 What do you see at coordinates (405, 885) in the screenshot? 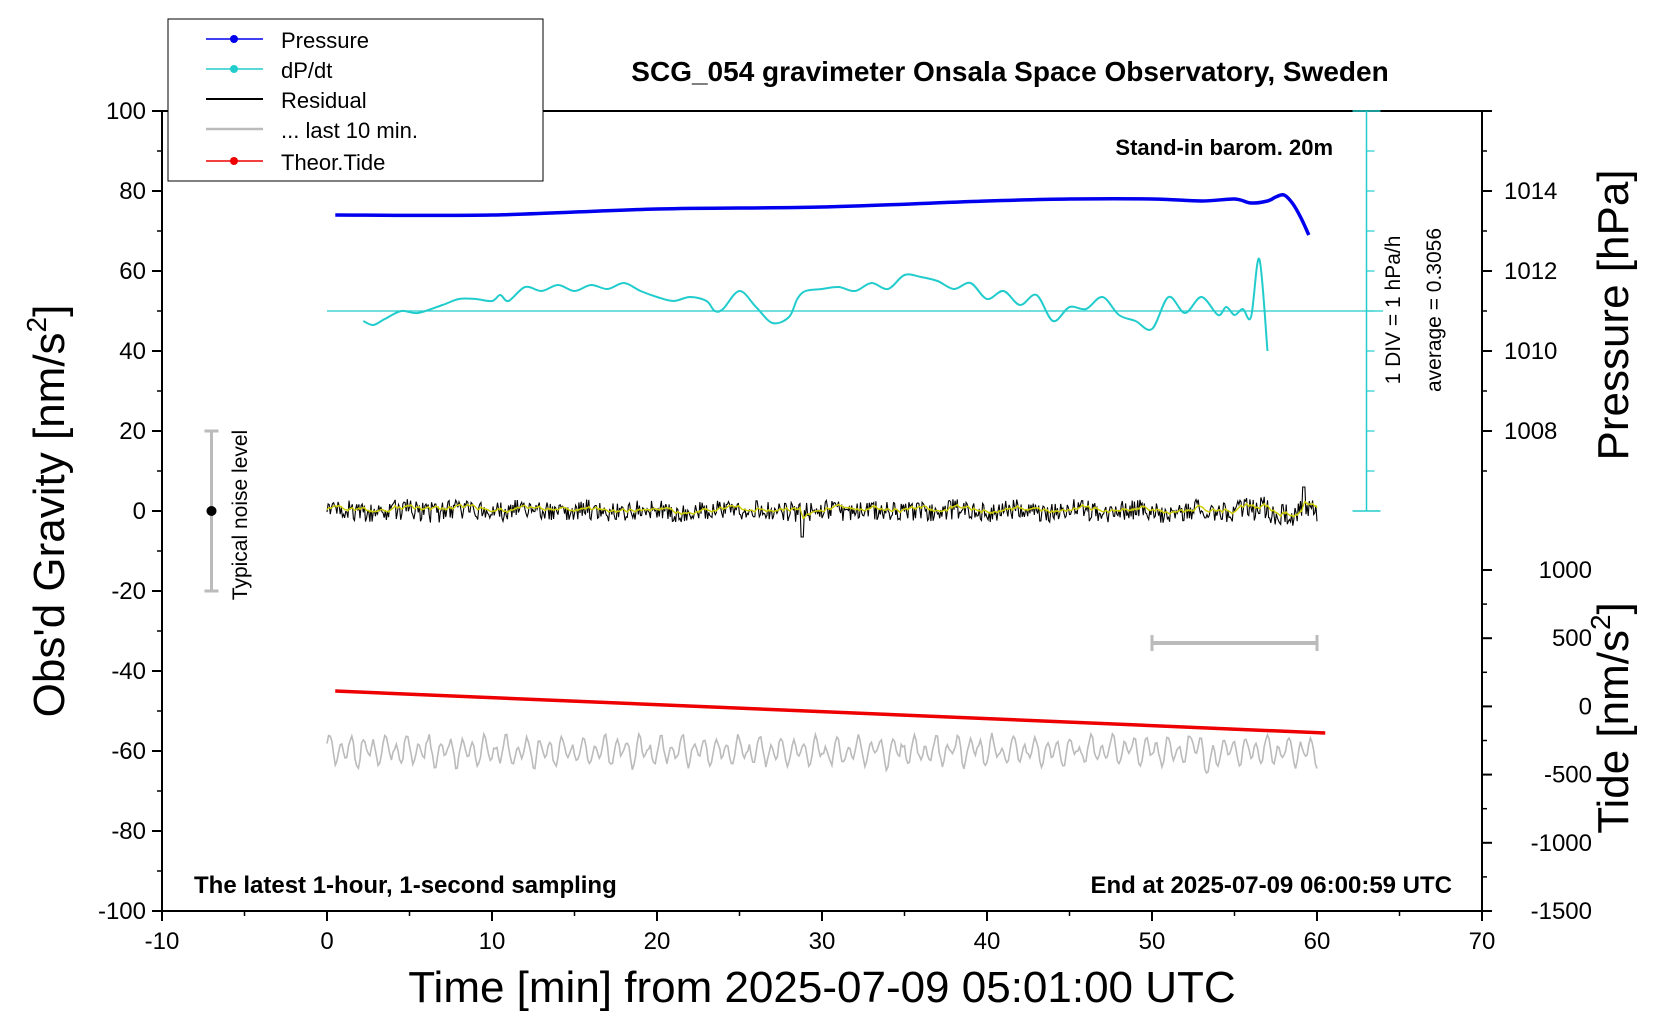
I see `bottom-left-note: The latest 1-hour, 1-second sampling` at bounding box center [405, 885].